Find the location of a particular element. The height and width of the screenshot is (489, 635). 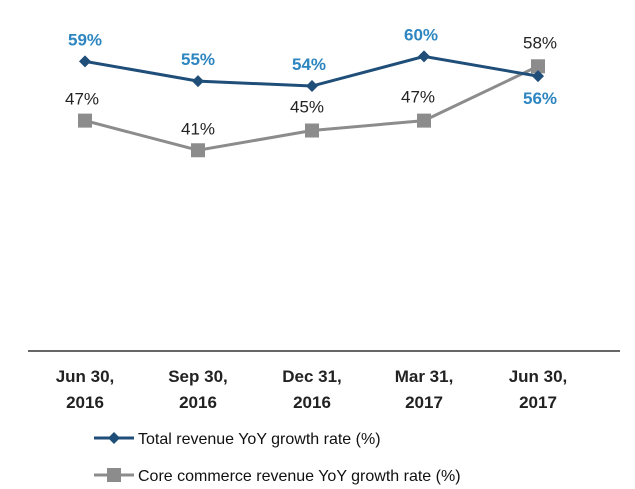

x-tick-label-3-line-0: Mar 31, is located at coordinates (424, 376).